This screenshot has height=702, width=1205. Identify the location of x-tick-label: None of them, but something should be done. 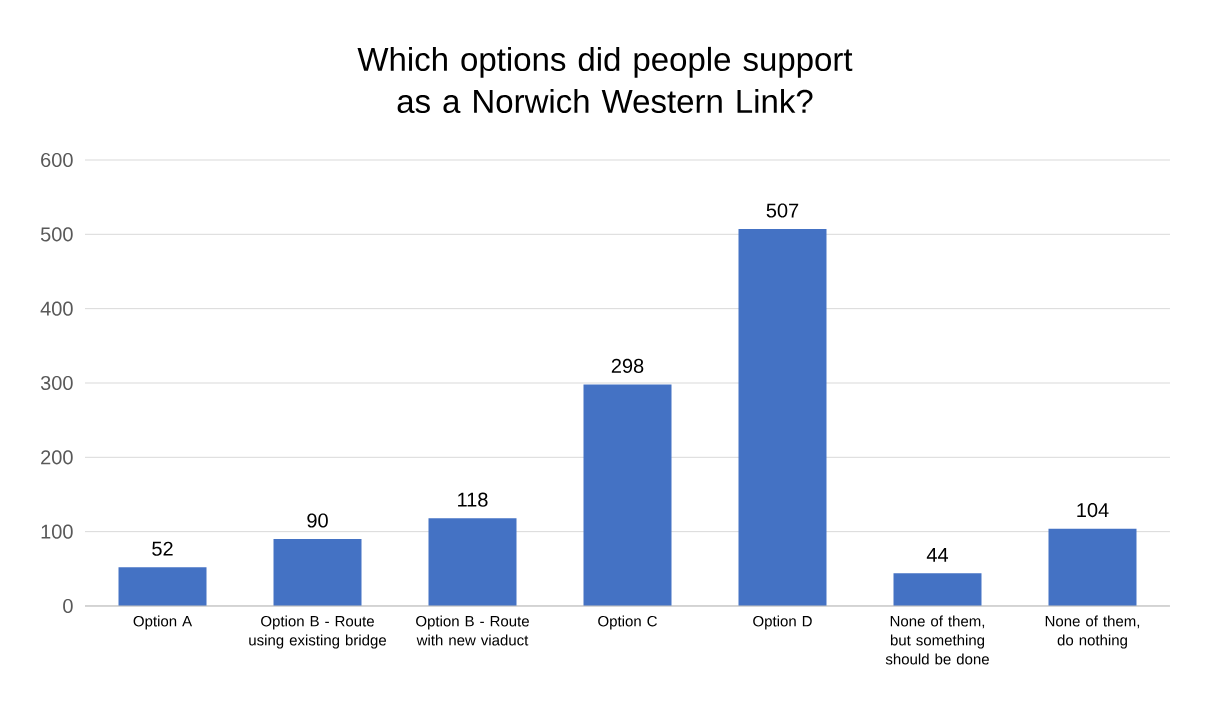
(937, 640).